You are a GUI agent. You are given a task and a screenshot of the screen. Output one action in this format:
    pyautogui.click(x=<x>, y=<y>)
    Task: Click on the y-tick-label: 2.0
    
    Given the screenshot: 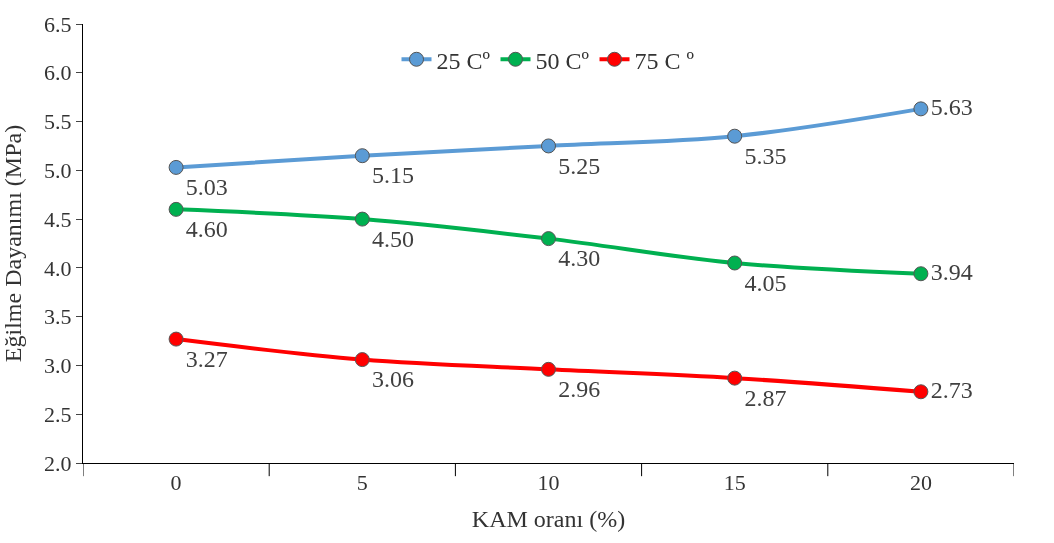 What is the action you would take?
    pyautogui.click(x=58, y=463)
    